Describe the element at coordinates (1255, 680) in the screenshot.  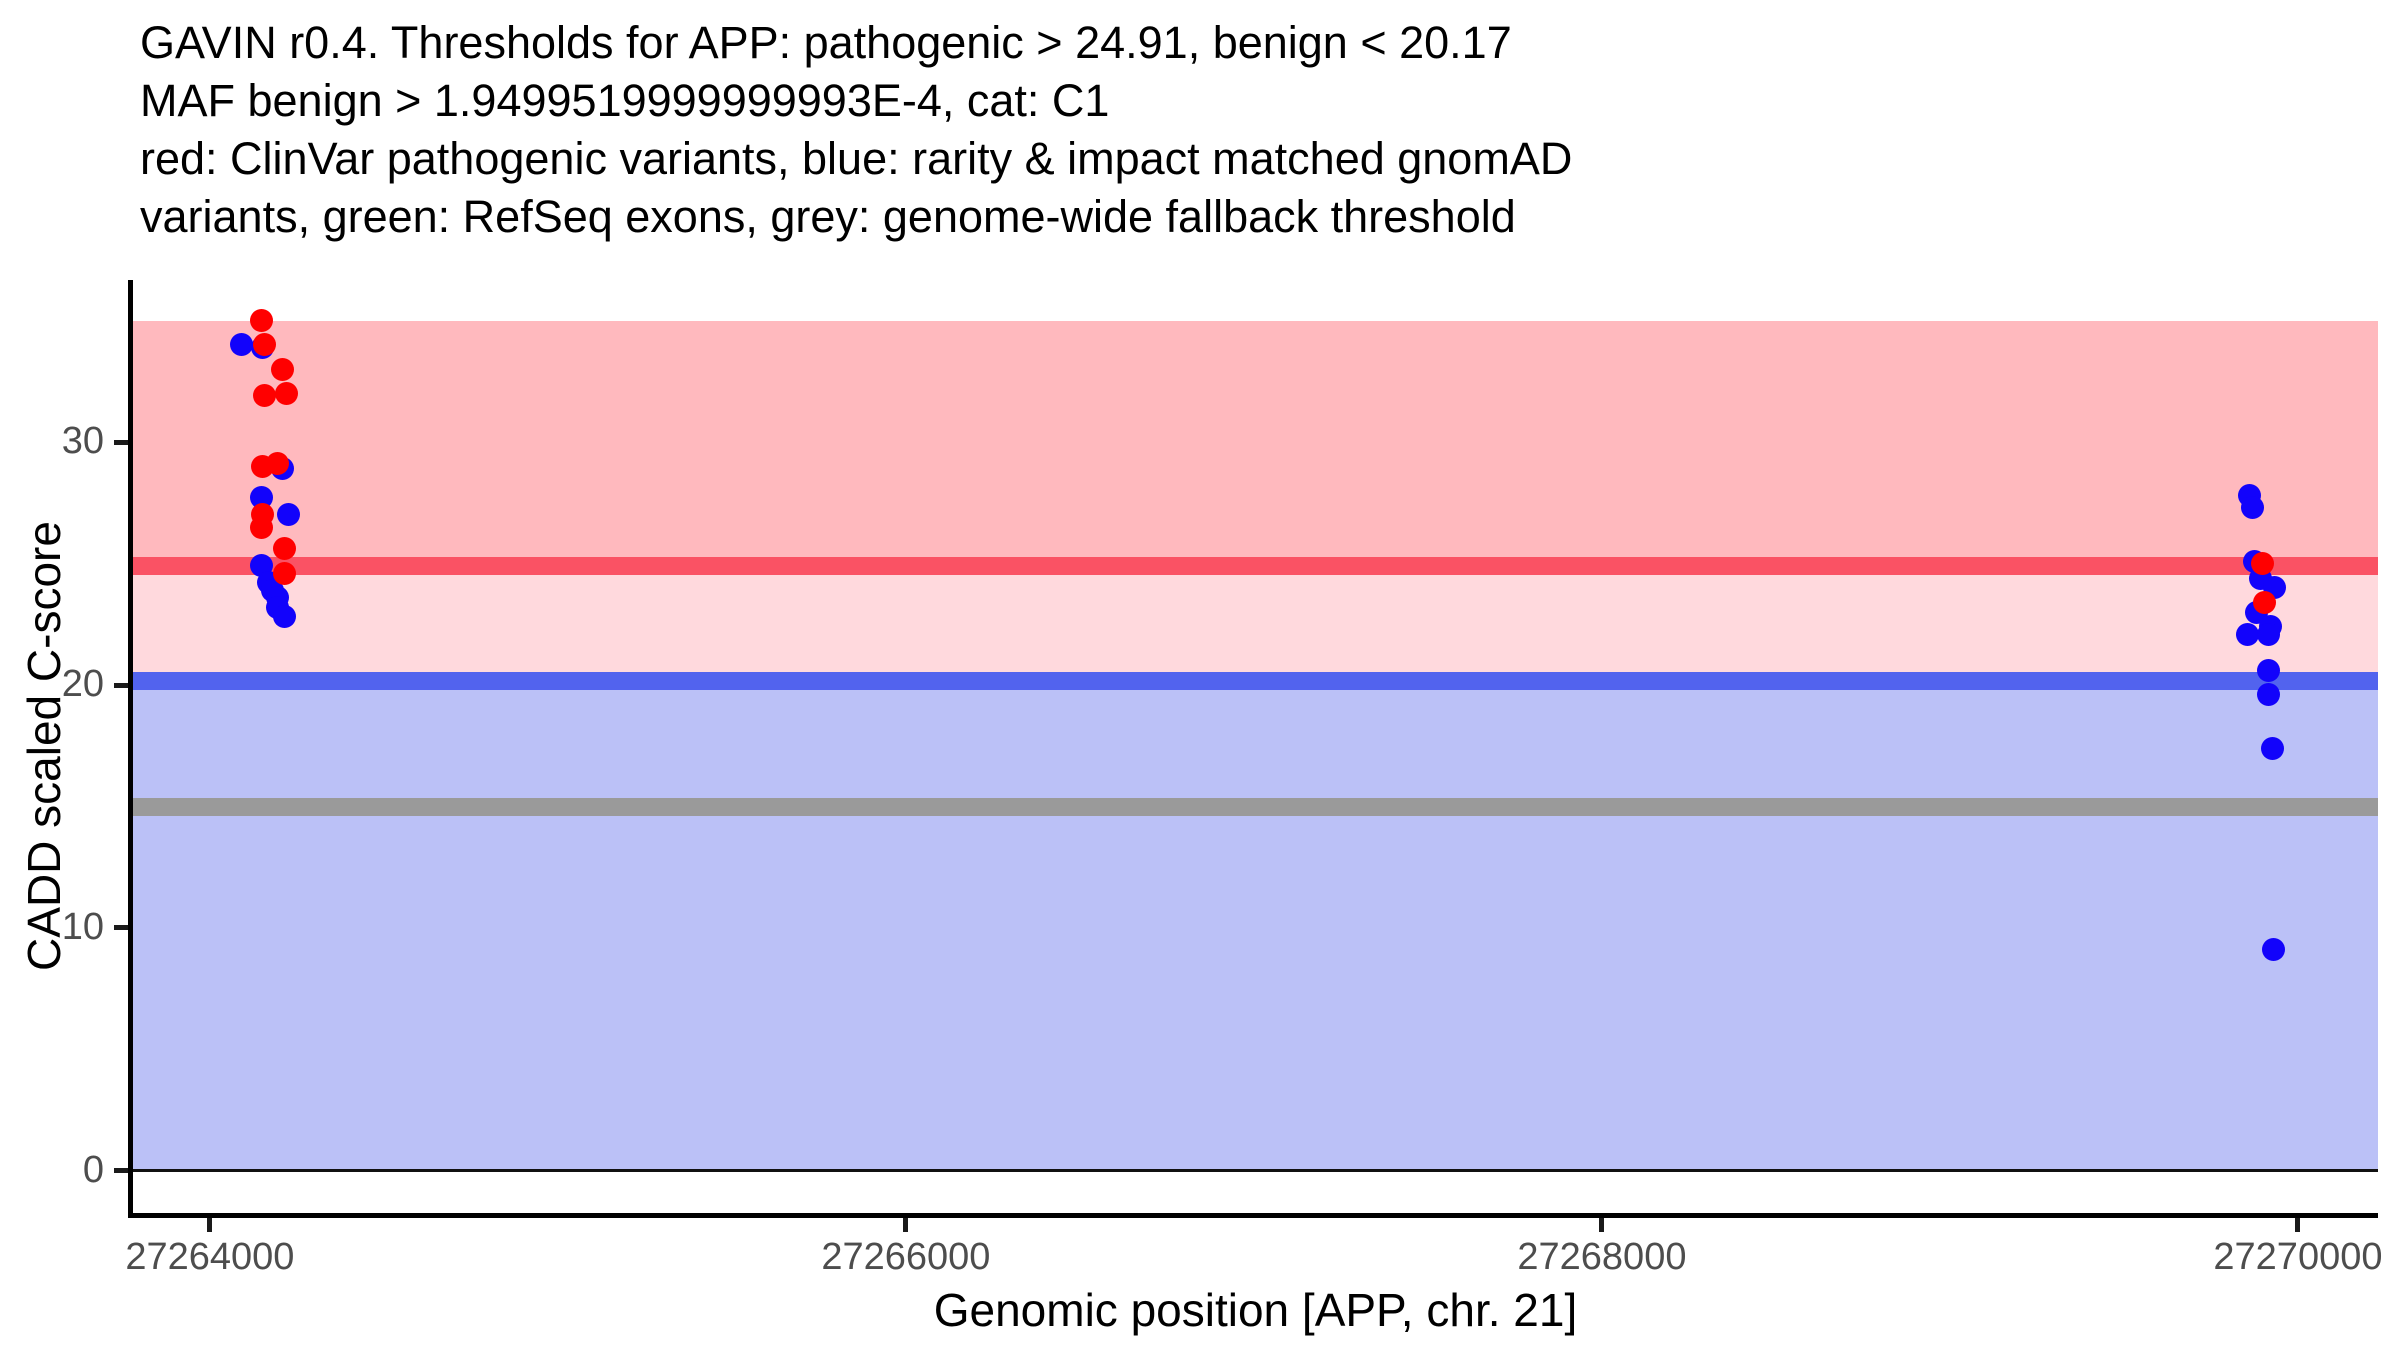
I see `benign-threshold-line` at that location.